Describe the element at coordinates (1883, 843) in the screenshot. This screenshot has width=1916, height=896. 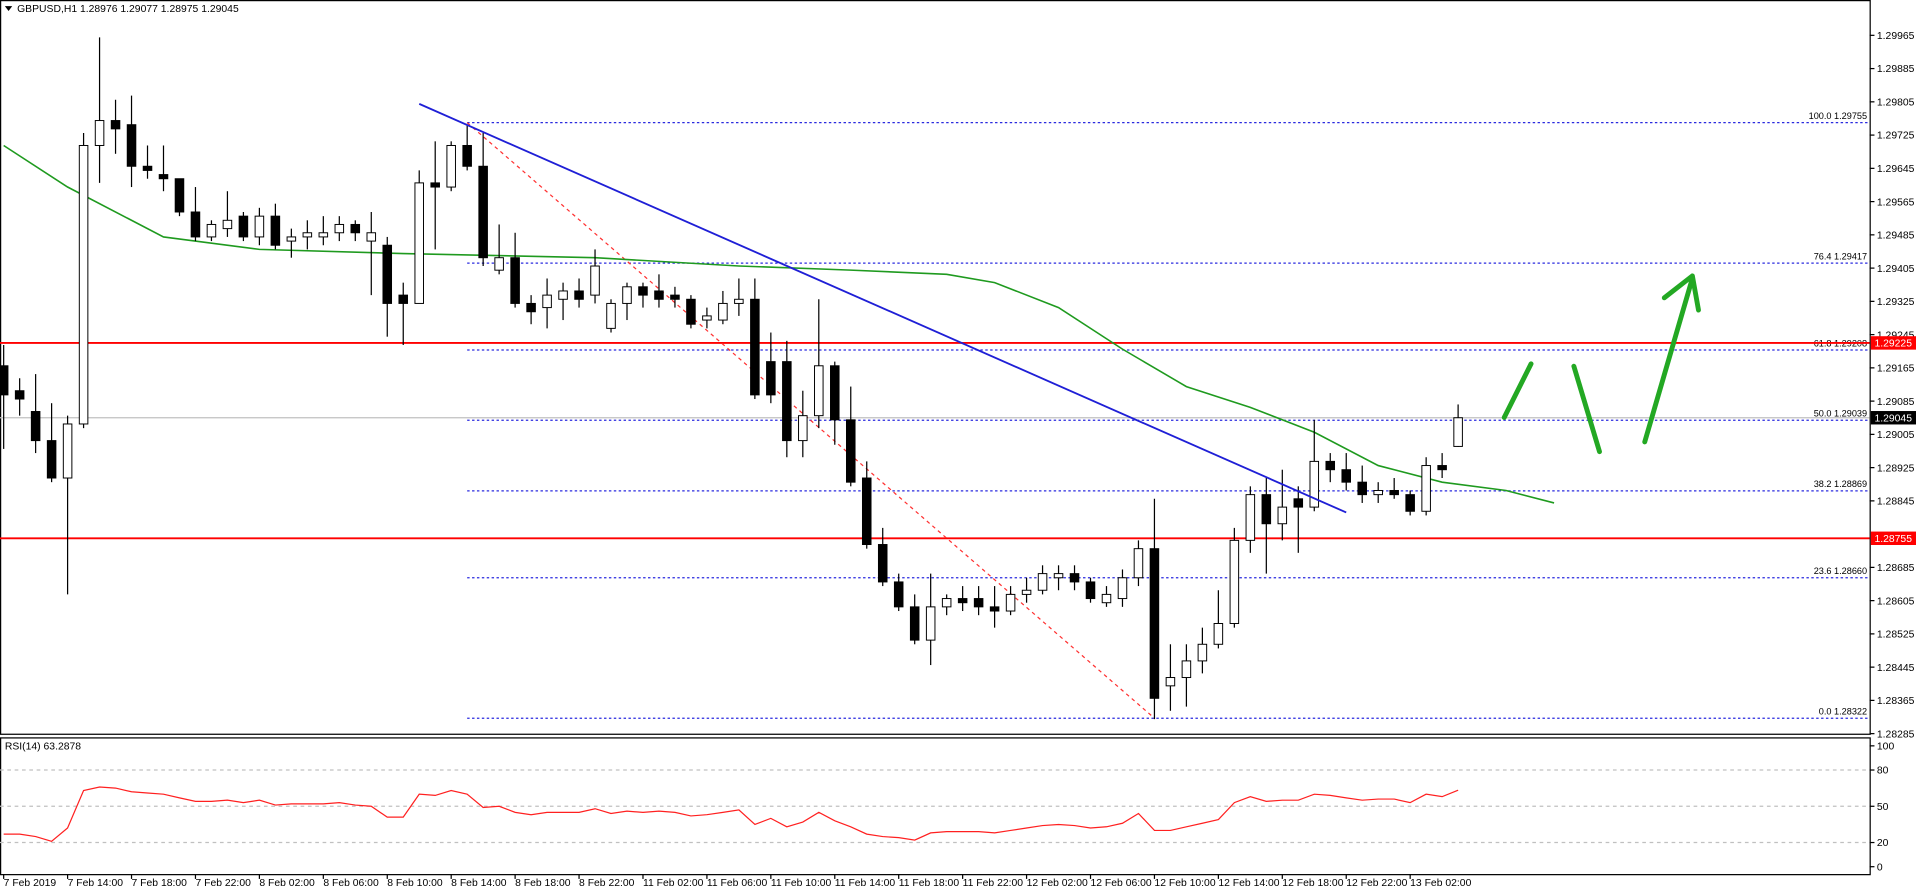
I see `rsi-tick-label: 20` at that location.